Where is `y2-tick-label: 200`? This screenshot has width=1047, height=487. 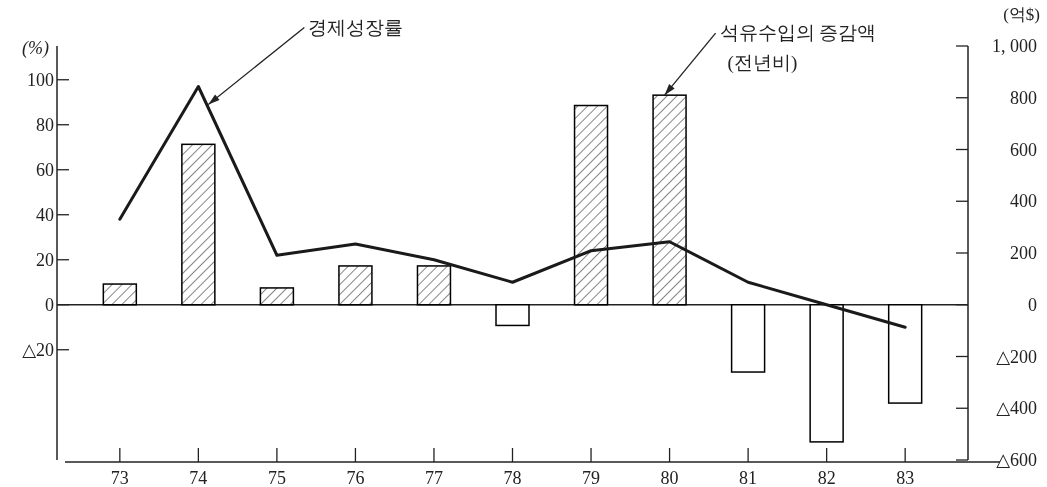 y2-tick-label: 200 is located at coordinates (1023, 253).